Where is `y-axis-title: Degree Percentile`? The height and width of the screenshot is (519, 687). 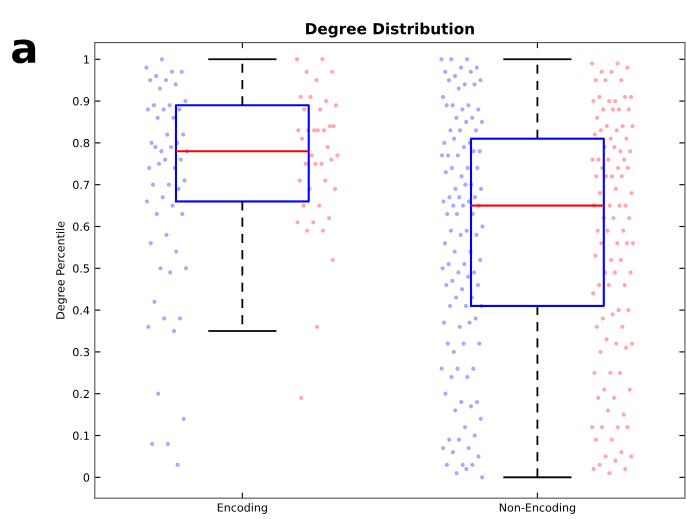 y-axis-title: Degree Percentile is located at coordinates (61, 270).